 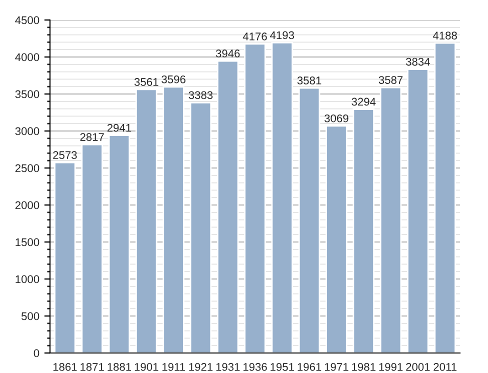 I want to click on x-tick-label: 1991, so click(x=391, y=367).